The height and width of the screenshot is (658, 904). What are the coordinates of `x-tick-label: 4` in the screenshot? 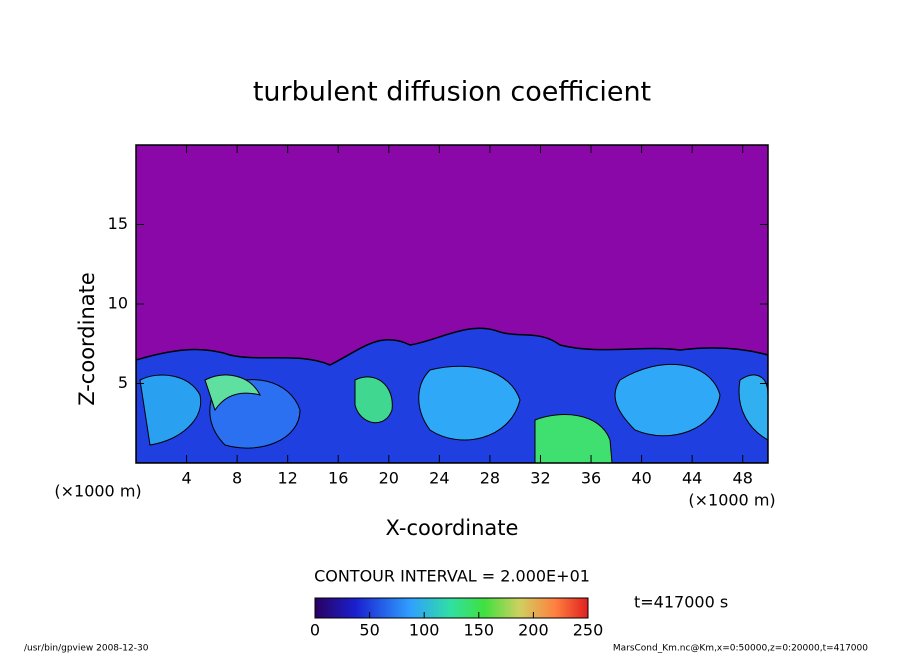 It's located at (186, 478).